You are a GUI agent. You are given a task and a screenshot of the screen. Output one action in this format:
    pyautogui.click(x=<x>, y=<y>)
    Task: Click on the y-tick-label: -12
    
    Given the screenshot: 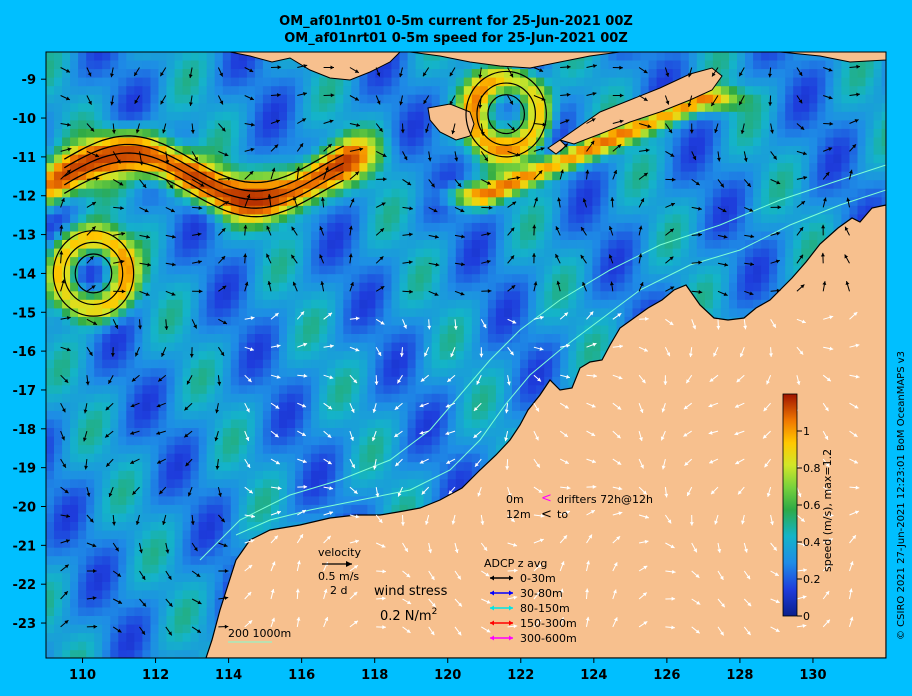 What is the action you would take?
    pyautogui.click(x=25, y=197)
    